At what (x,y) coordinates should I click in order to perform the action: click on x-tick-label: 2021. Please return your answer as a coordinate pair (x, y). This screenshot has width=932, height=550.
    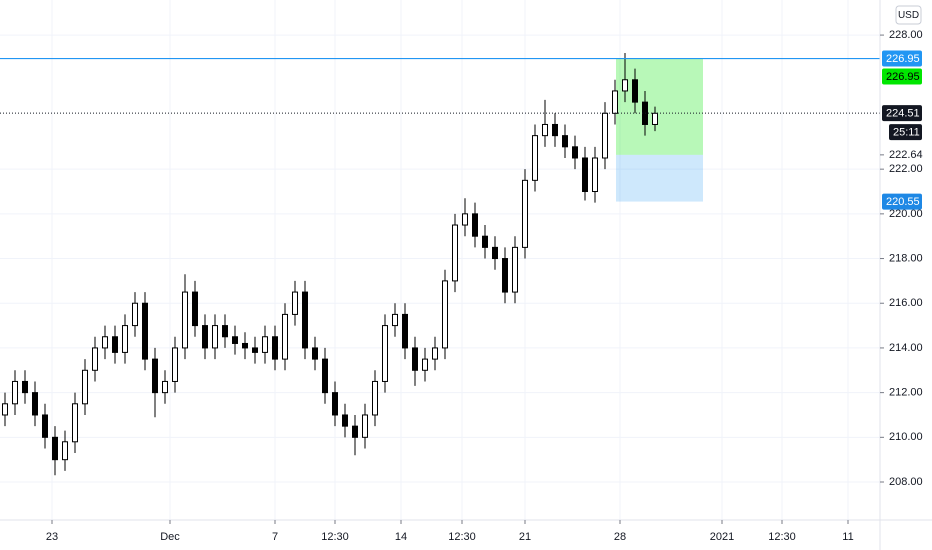
    Looking at the image, I should click on (722, 537).